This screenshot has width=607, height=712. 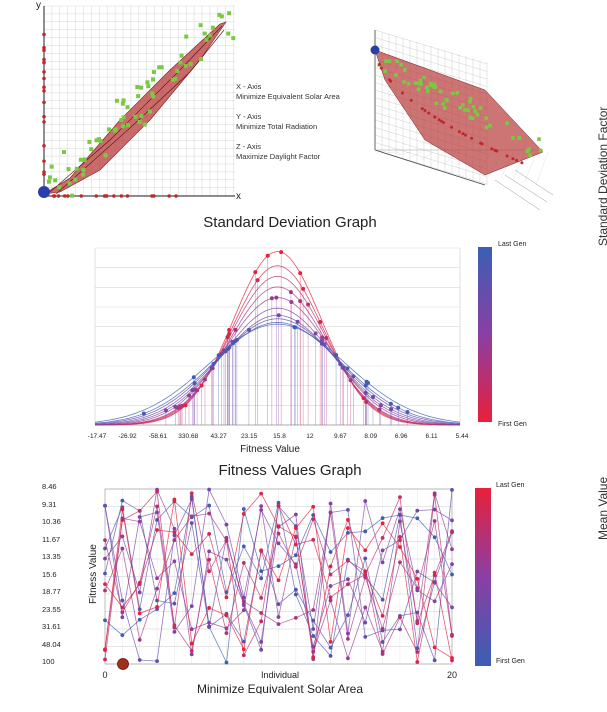 I want to click on fv-xlabel: Individual, so click(x=280, y=675).